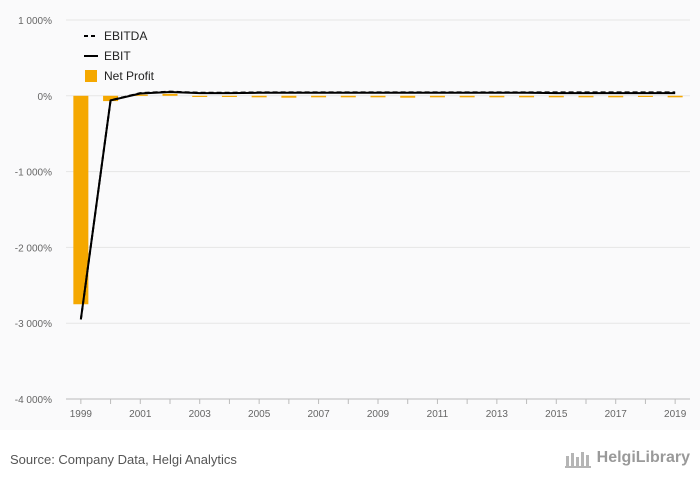 The image size is (700, 483). Describe the element at coordinates (527, 96) in the screenshot. I see `bar-net-profit-2014` at that location.